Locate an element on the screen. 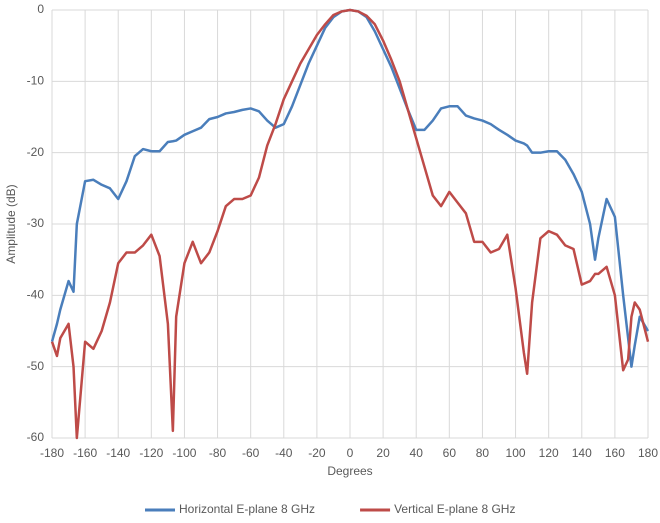 Image resolution: width=660 pixels, height=523 pixels. x-tick-label: 60 is located at coordinates (450, 453).